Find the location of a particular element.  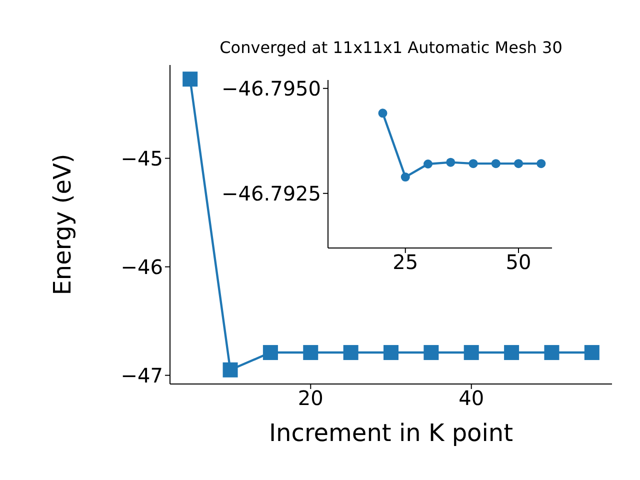

y-tick-label: −46.7950 is located at coordinates (271, 88).